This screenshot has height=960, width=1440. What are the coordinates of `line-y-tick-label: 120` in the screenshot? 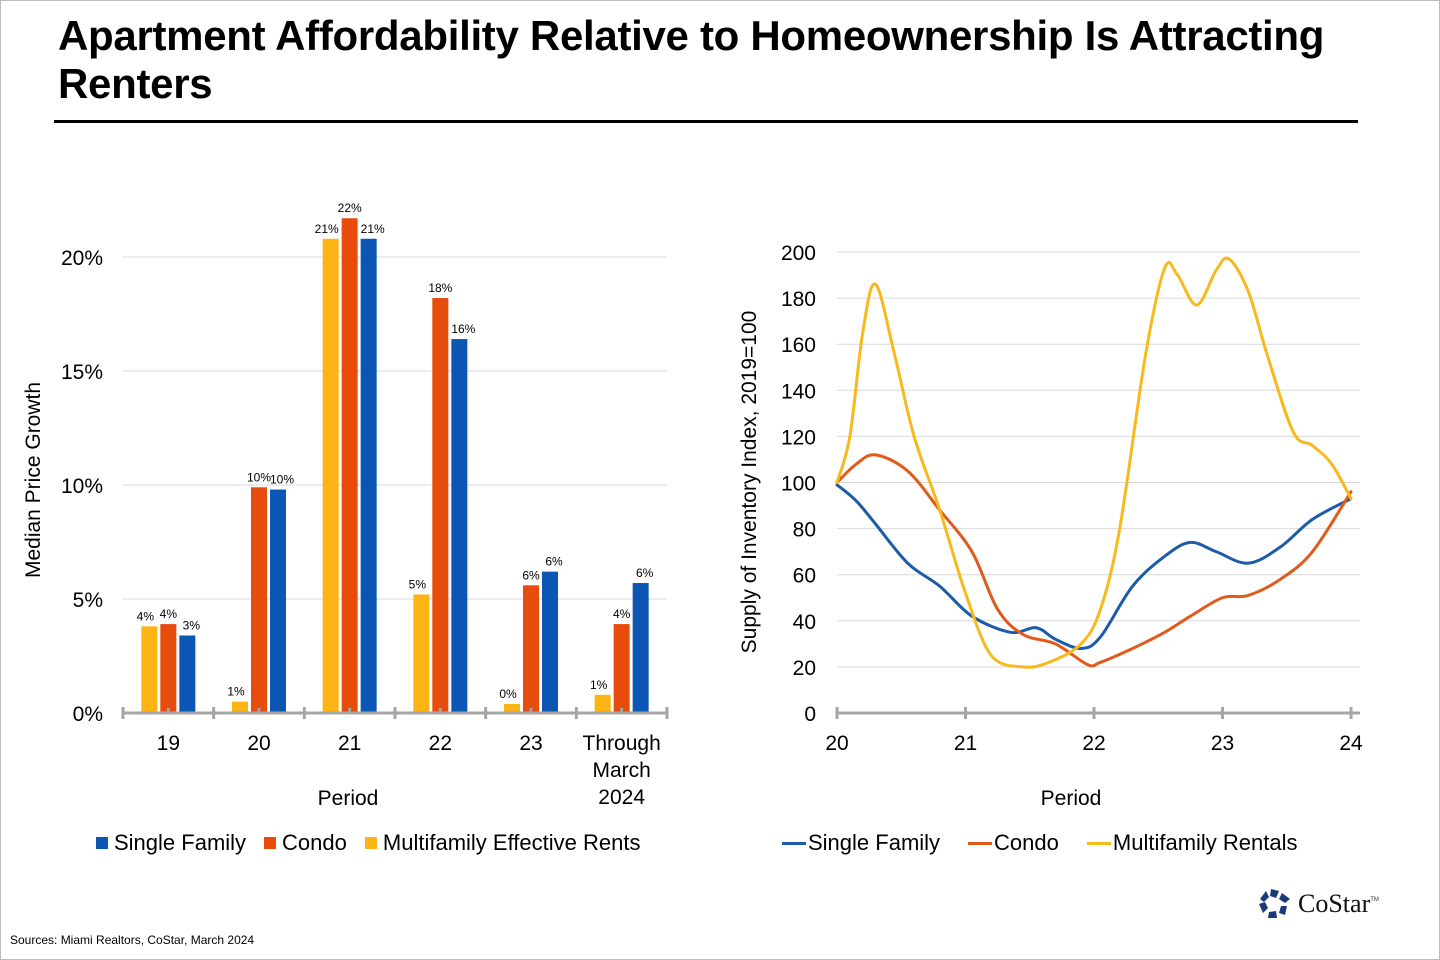 It's located at (798, 437).